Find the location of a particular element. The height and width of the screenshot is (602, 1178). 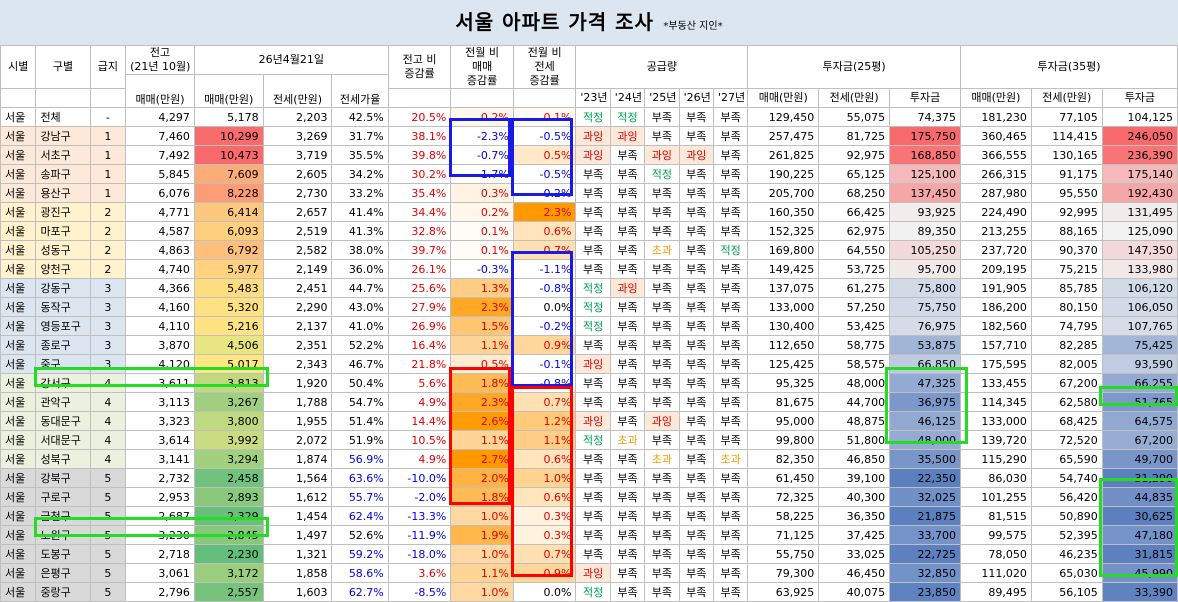

inv25-jeonse-cell: 81,725 is located at coordinates (854, 136).